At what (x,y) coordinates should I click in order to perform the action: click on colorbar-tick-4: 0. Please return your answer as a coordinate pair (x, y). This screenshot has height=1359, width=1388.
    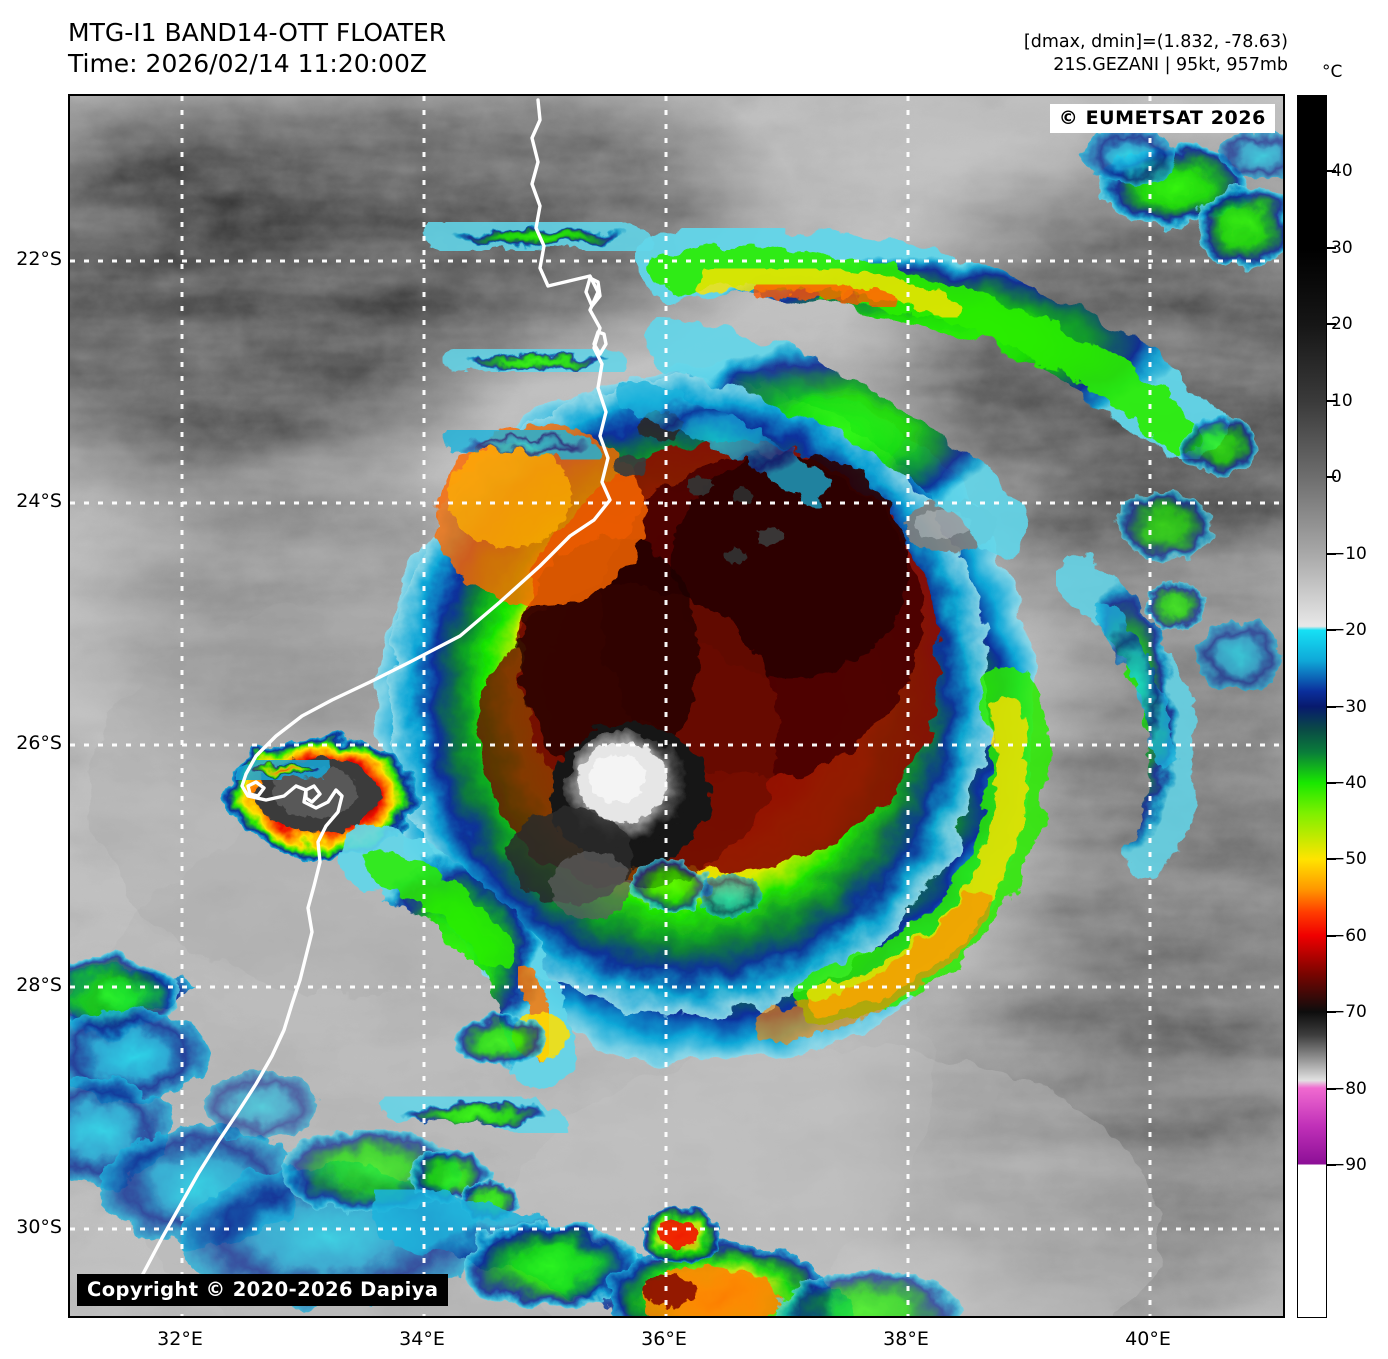
    Looking at the image, I should click on (1336, 477).